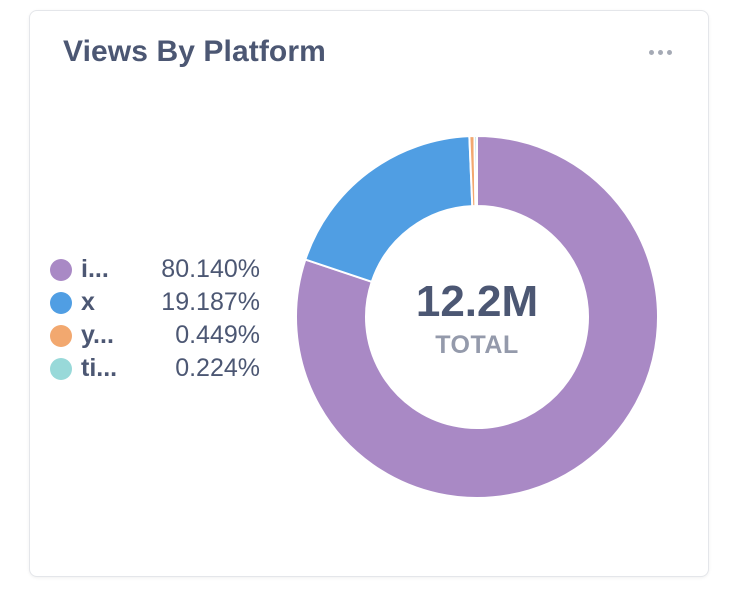 The height and width of the screenshot is (594, 739). What do you see at coordinates (194, 51) in the screenshot?
I see `card-title: Views By Platform` at bounding box center [194, 51].